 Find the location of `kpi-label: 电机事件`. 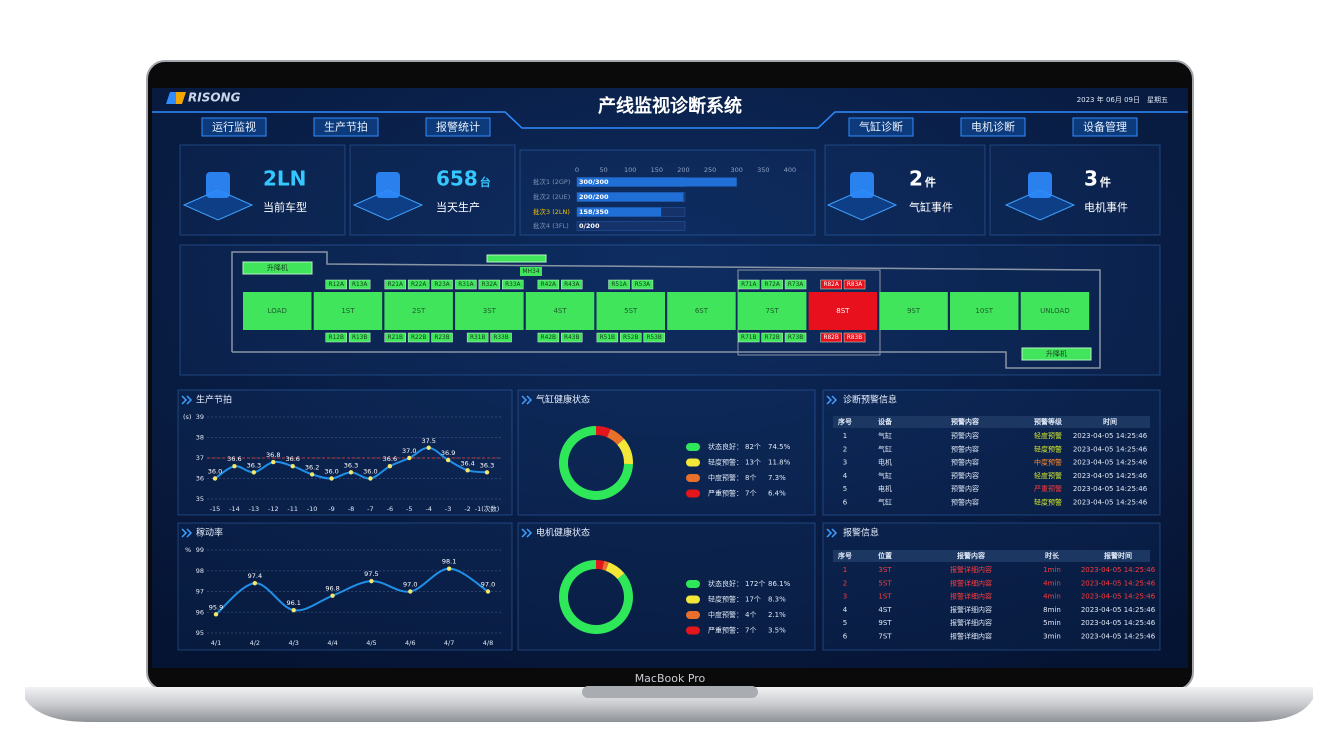

kpi-label: 电机事件 is located at coordinates (1106, 207).